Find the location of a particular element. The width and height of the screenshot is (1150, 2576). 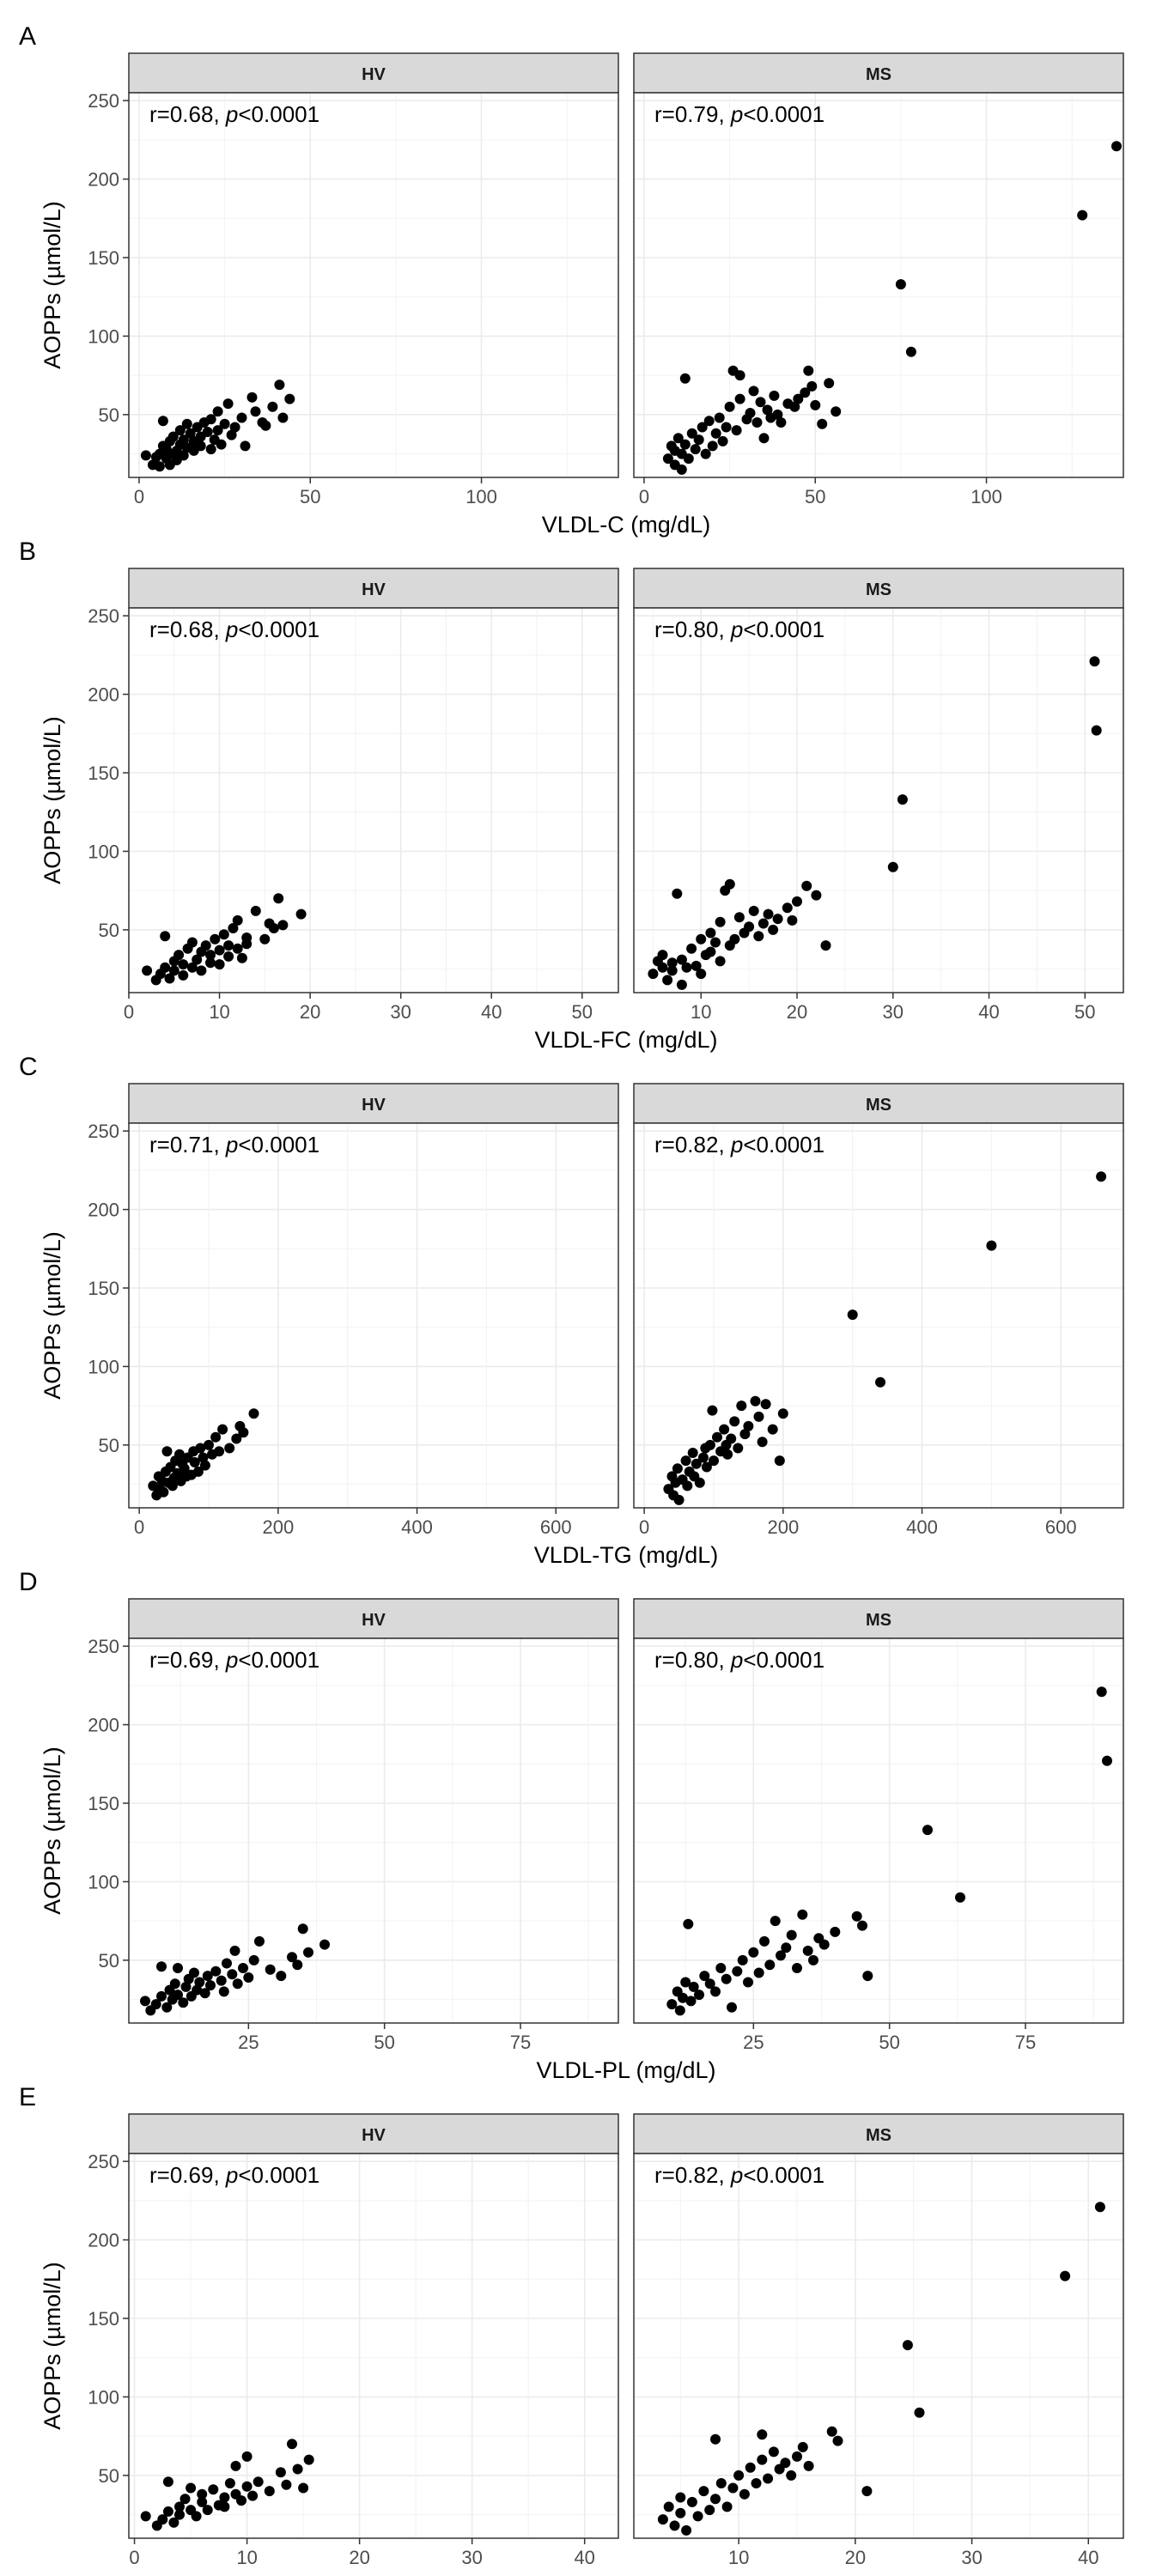

facet-strip is located at coordinates (373, 2134).